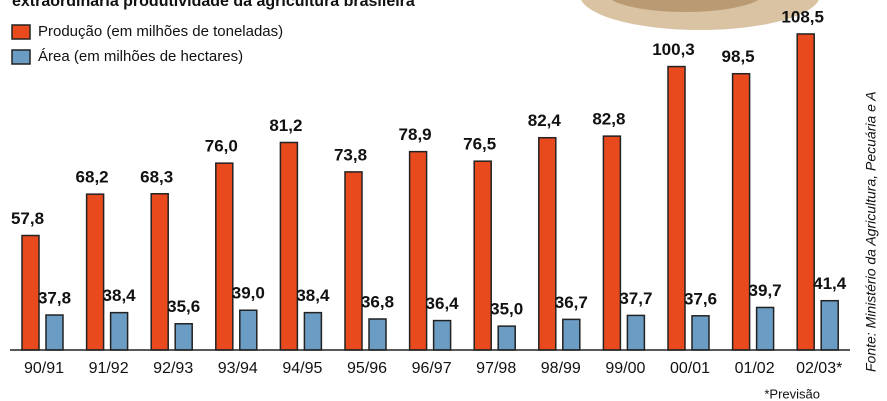 The image size is (887, 401). Describe the element at coordinates (738, 56) in the screenshot. I see `value-label: 98,5` at that location.